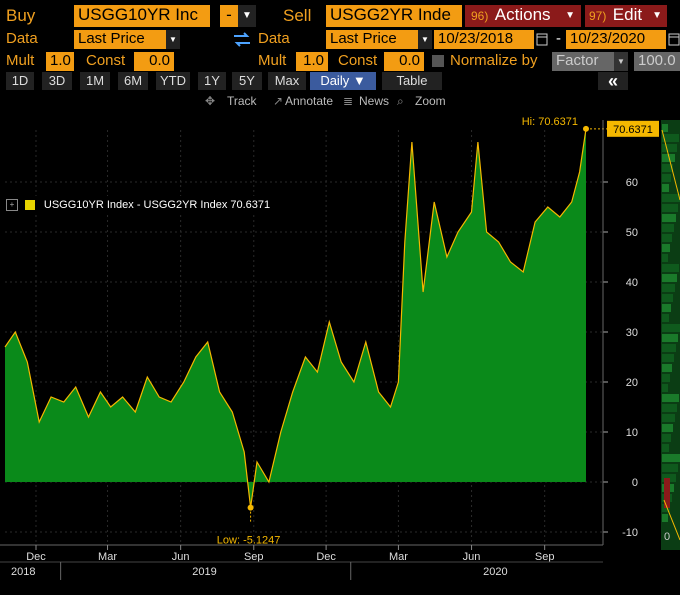 This screenshot has width=680, height=595. Describe the element at coordinates (210, 101) in the screenshot. I see `track-icon: ✥` at that location.